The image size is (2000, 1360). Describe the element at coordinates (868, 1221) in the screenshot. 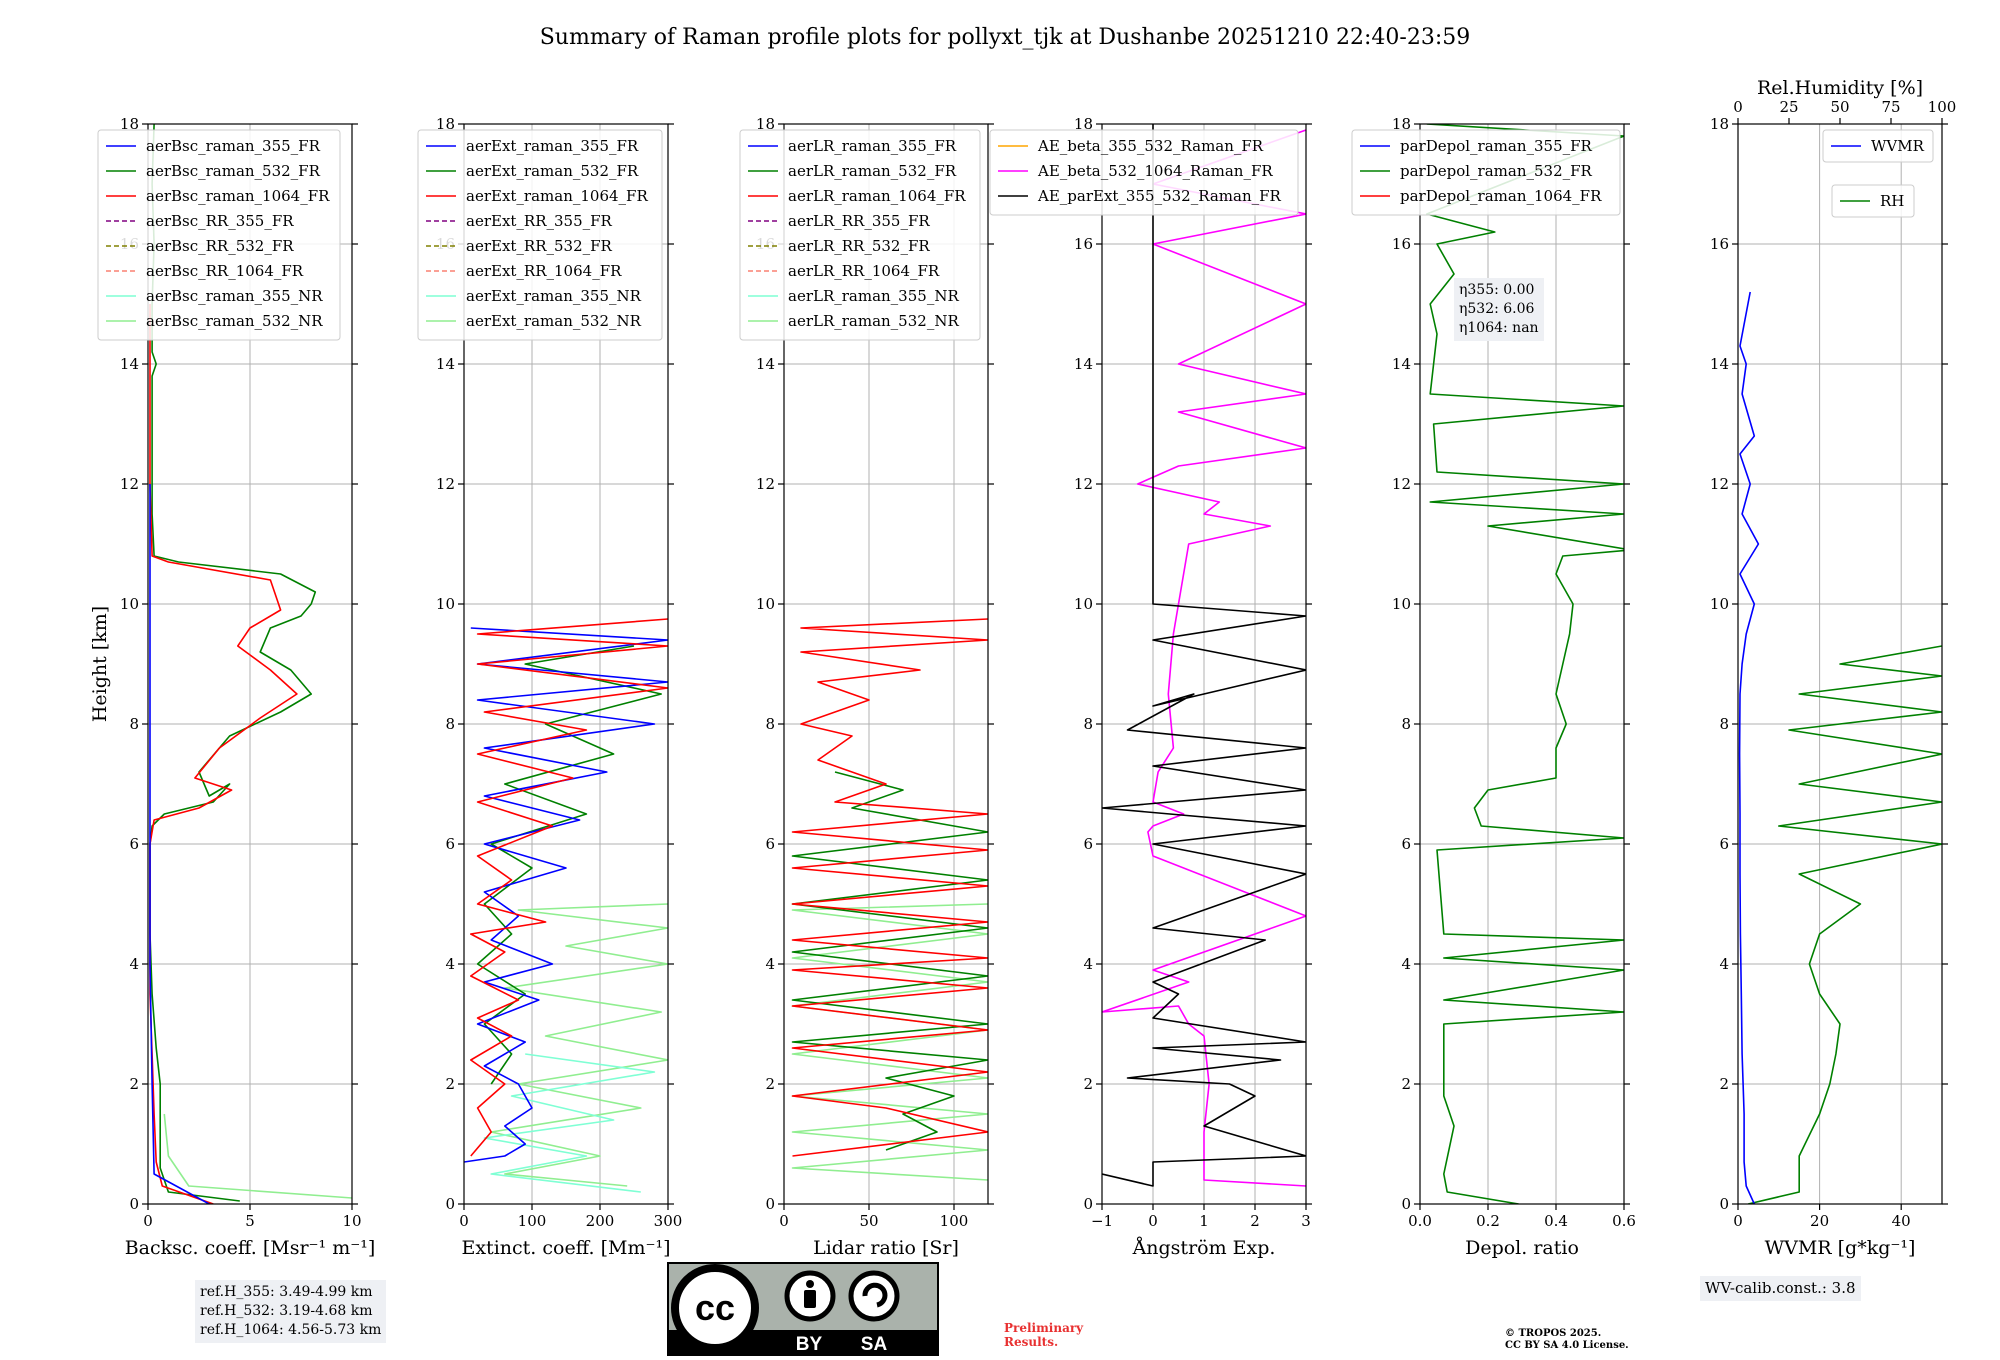

I see `x-tick-label: 50` at that location.